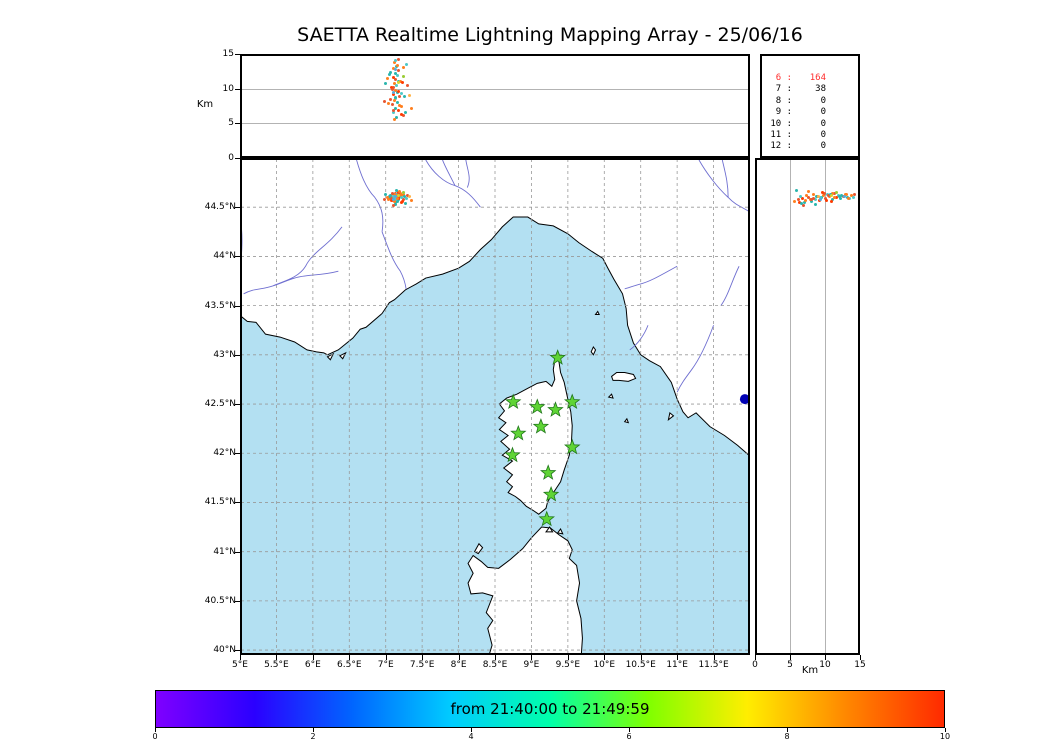  Describe the element at coordinates (945, 736) in the screenshot. I see `colorbar-tick-label: 10` at that location.